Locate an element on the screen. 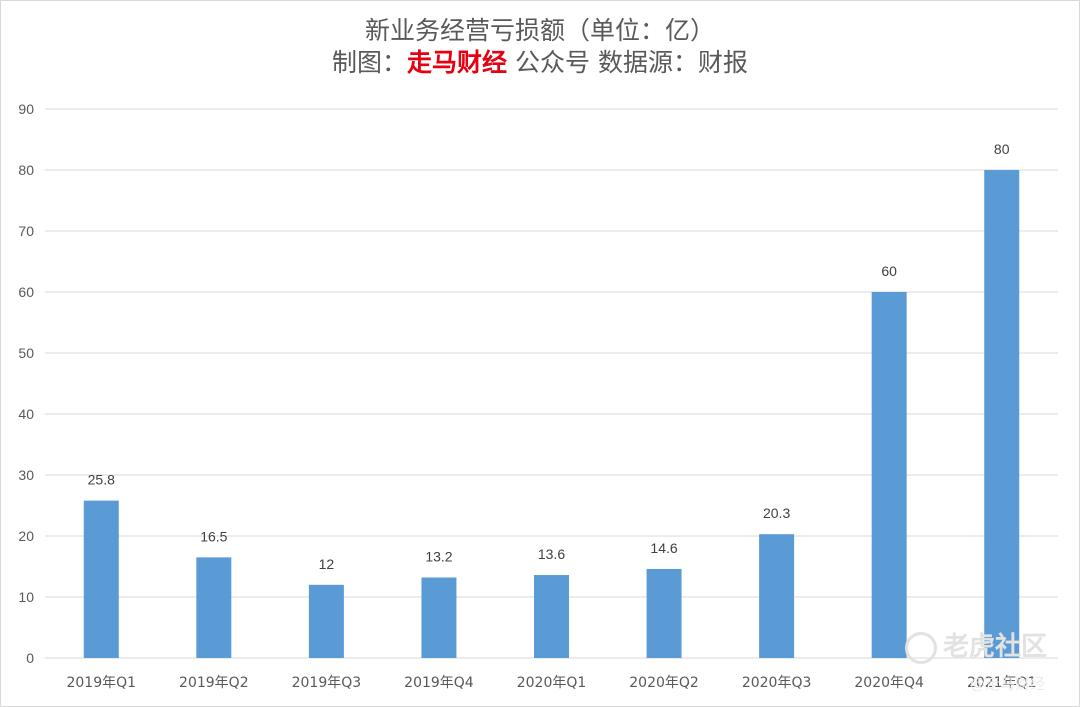 This screenshot has height=707, width=1080. watermark-sub: @走马财经 is located at coordinates (1008, 684).